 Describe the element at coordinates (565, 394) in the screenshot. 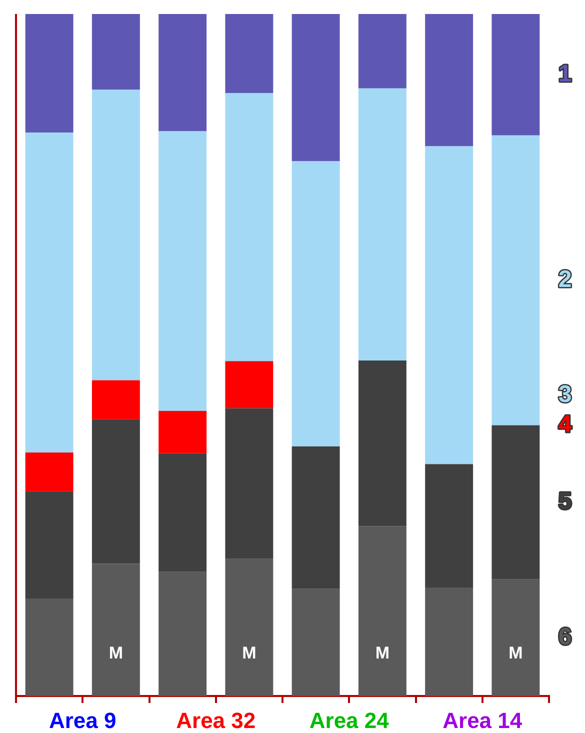

I see `legend-label: 3` at that location.